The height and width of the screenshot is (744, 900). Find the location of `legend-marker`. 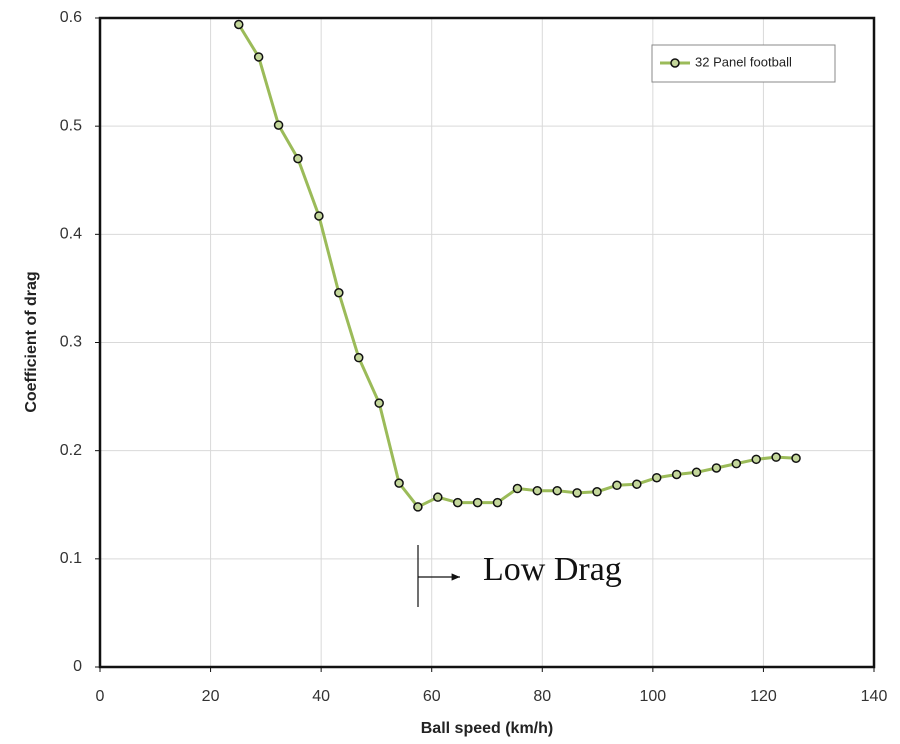

legend-marker is located at coordinates (675, 63).